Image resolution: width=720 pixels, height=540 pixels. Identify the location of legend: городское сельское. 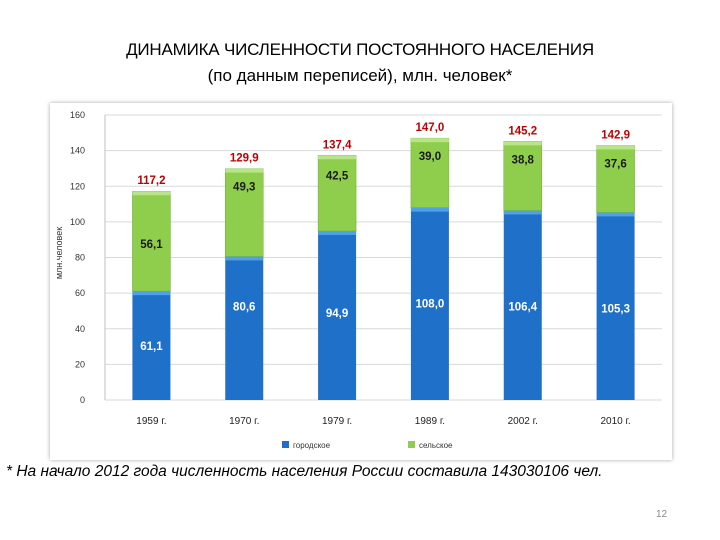
(367, 445).